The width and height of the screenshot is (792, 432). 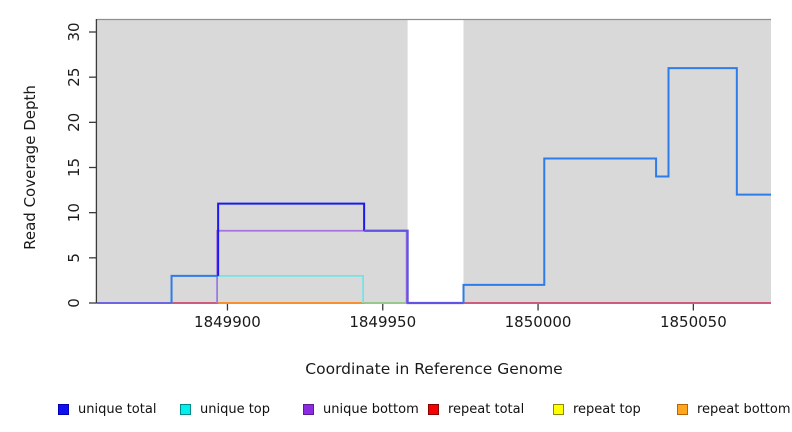 I want to click on unique-total-gap-blend, so click(x=414, y=267).